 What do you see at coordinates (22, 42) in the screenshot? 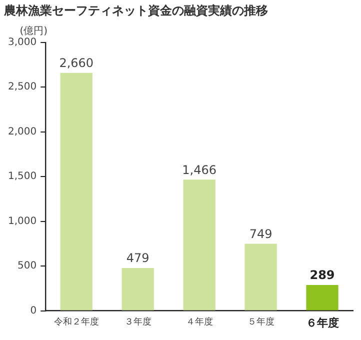
I see `y-tick-label: 3,000` at bounding box center [22, 42].